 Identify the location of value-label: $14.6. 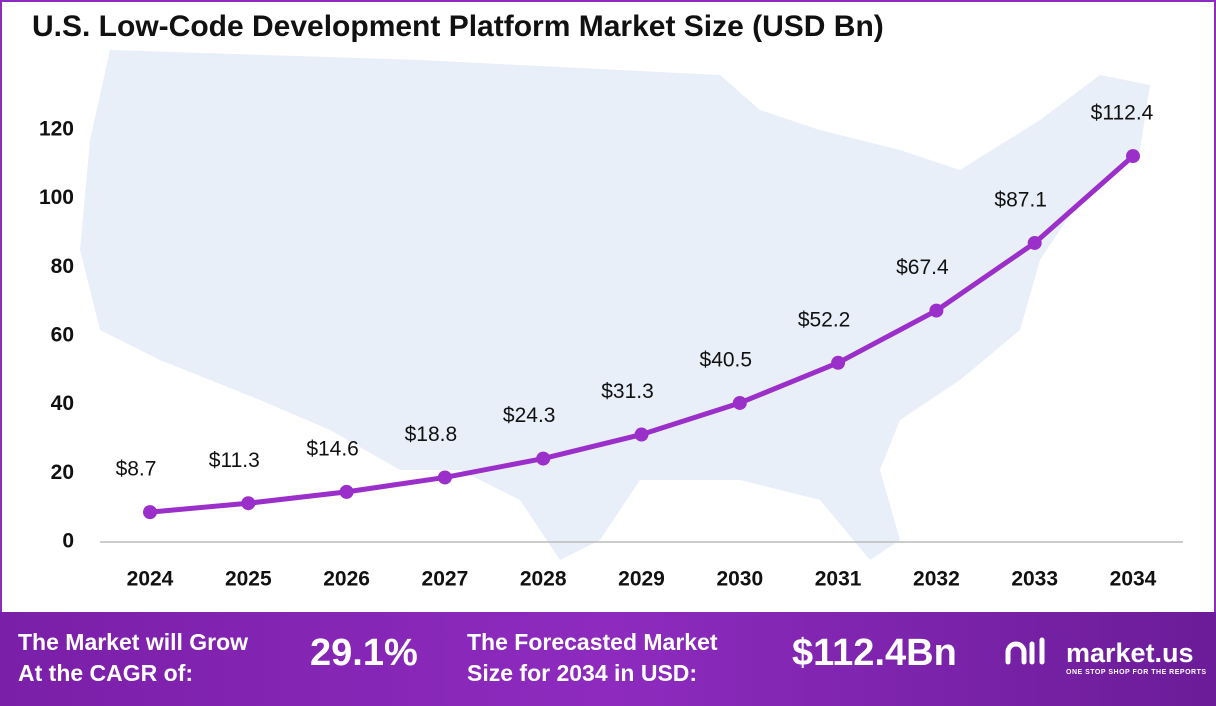
(332, 448).